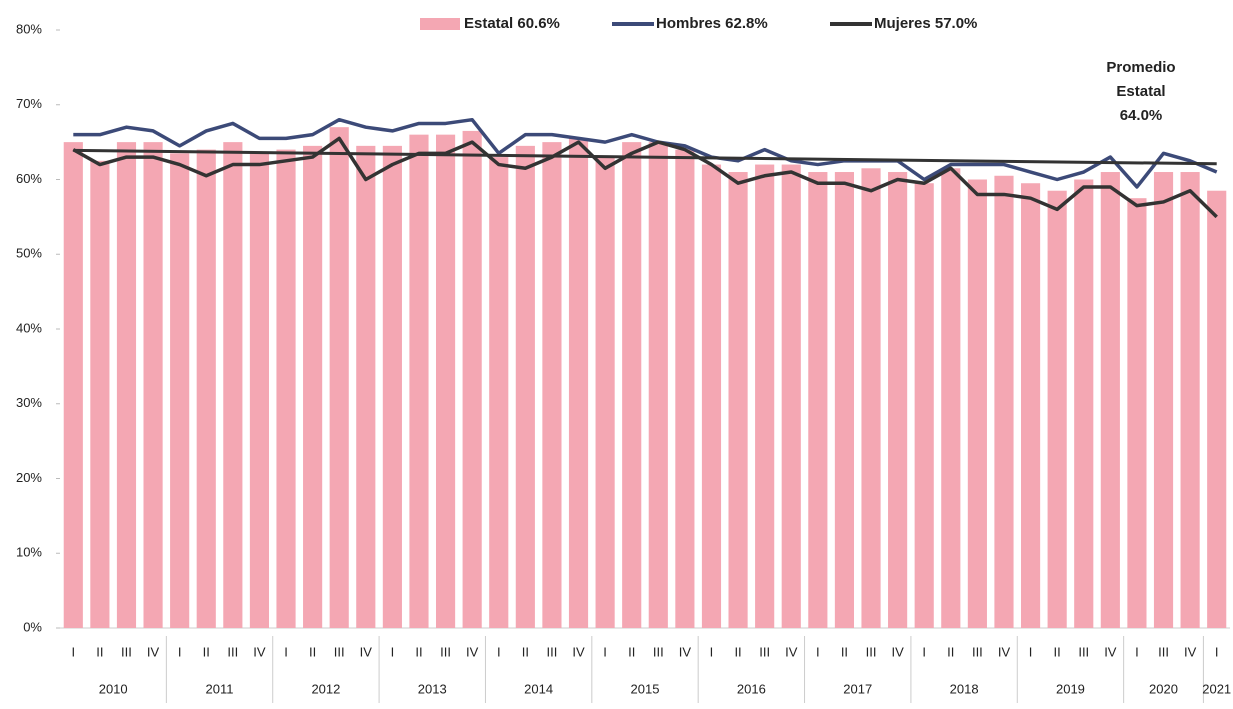 The height and width of the screenshot is (709, 1233). I want to click on legend-label: Hombres 62.8%, so click(712, 23).